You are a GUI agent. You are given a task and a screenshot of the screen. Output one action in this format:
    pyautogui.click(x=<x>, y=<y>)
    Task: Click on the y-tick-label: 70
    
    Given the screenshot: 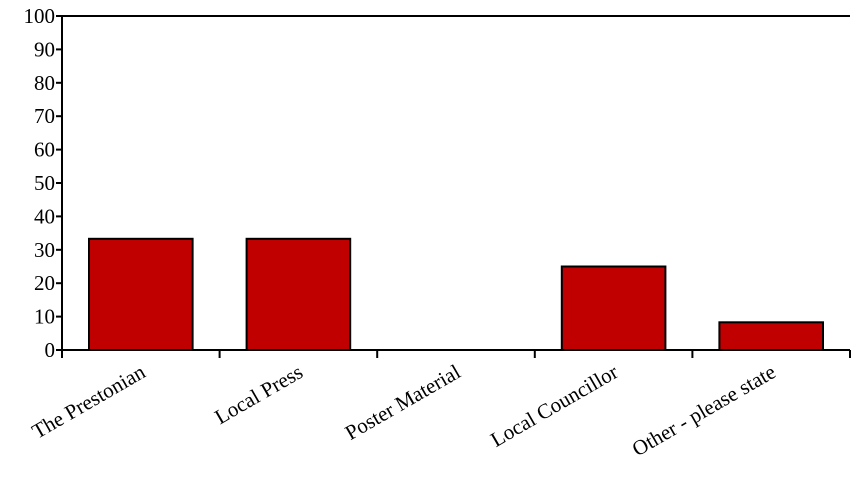 What is the action you would take?
    pyautogui.click(x=44, y=116)
    